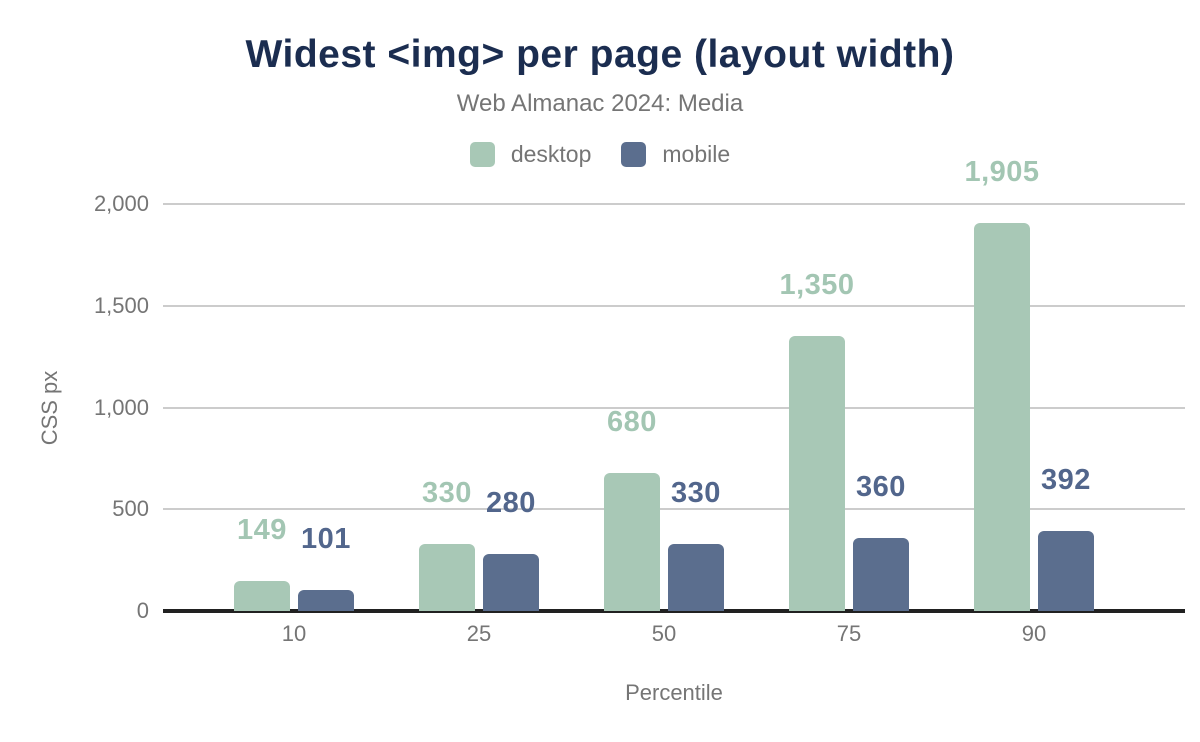 This screenshot has height=742, width=1200. What do you see at coordinates (482, 154) in the screenshot?
I see `legend-swatch-desktop` at bounding box center [482, 154].